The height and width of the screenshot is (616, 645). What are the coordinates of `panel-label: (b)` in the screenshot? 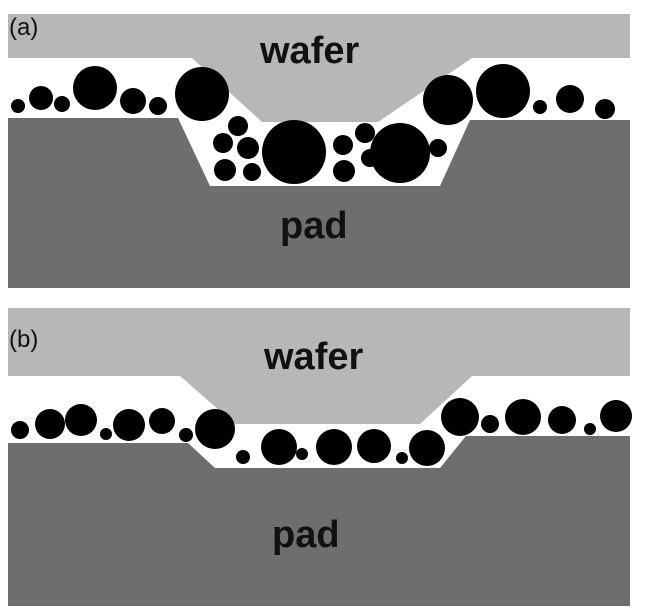 It's located at (24, 339).